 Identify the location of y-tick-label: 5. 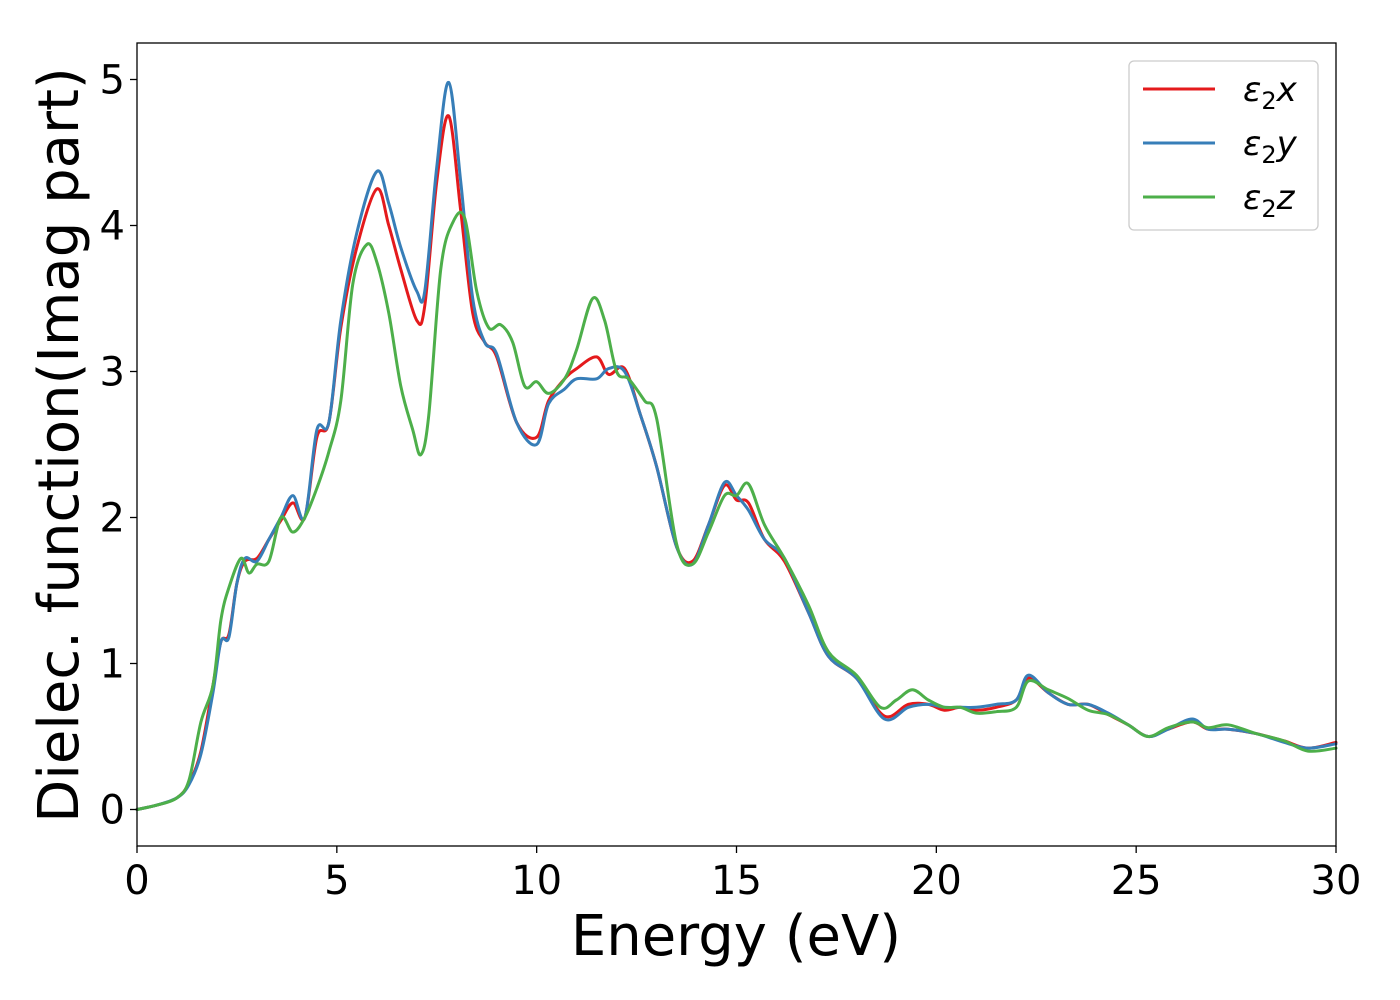
(112, 81).